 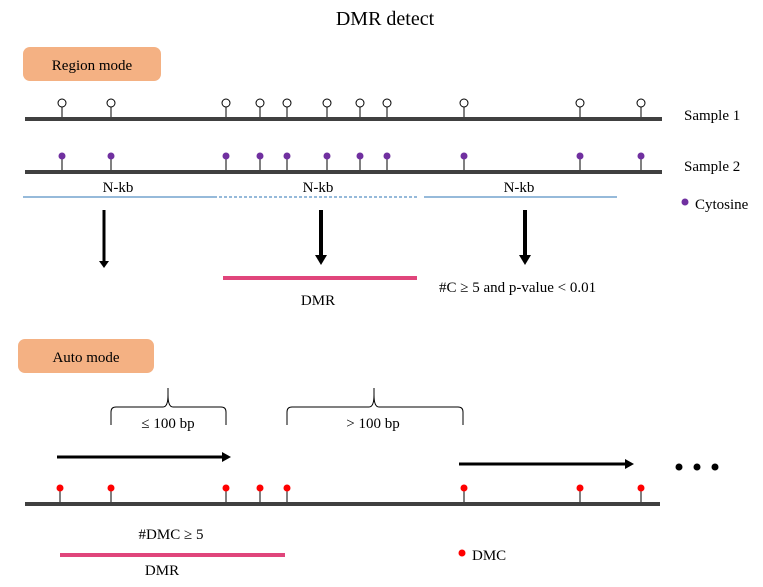 I want to click on dmc-legend-dot, so click(x=462, y=553).